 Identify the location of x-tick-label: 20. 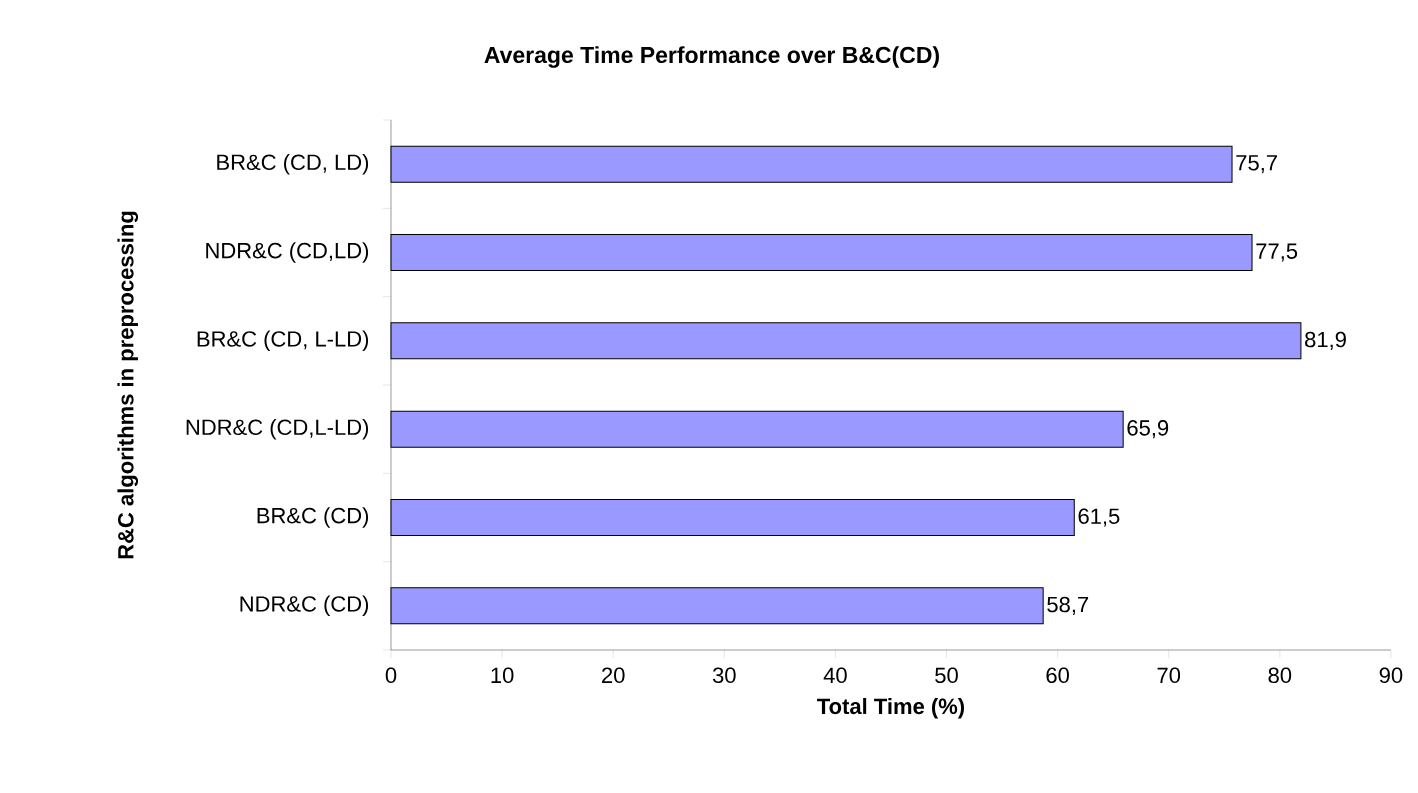
(613, 675).